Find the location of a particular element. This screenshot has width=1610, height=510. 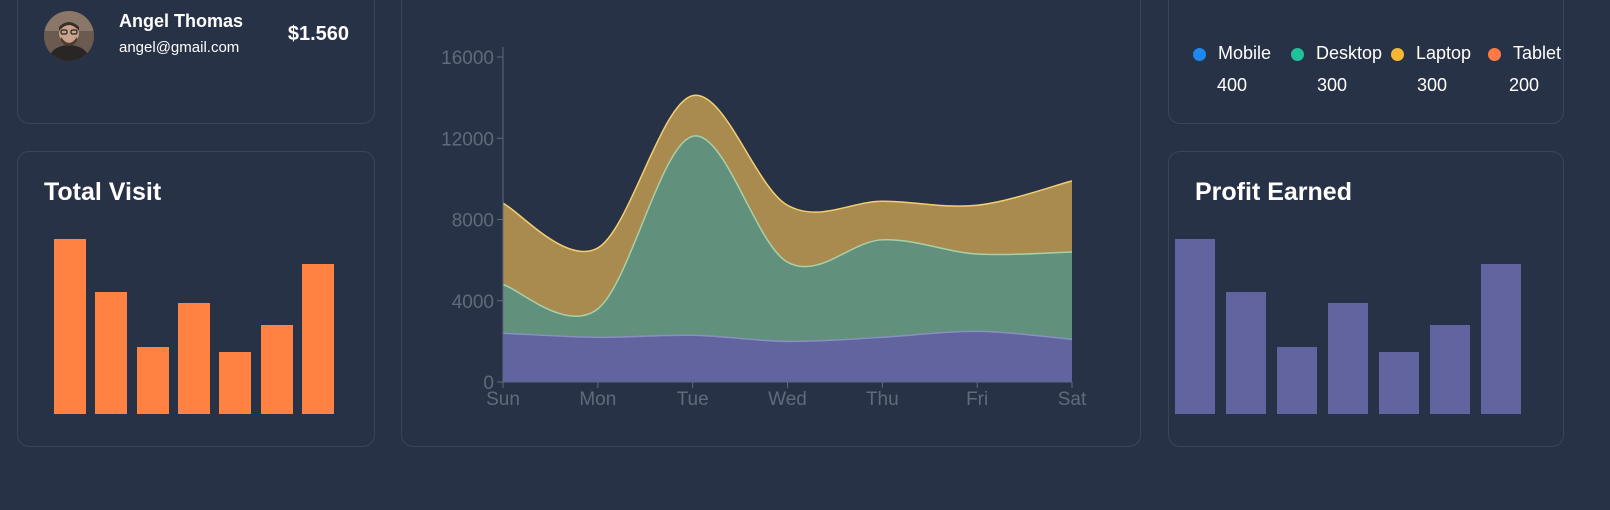

legend-label: Desktop is located at coordinates (1349, 53).